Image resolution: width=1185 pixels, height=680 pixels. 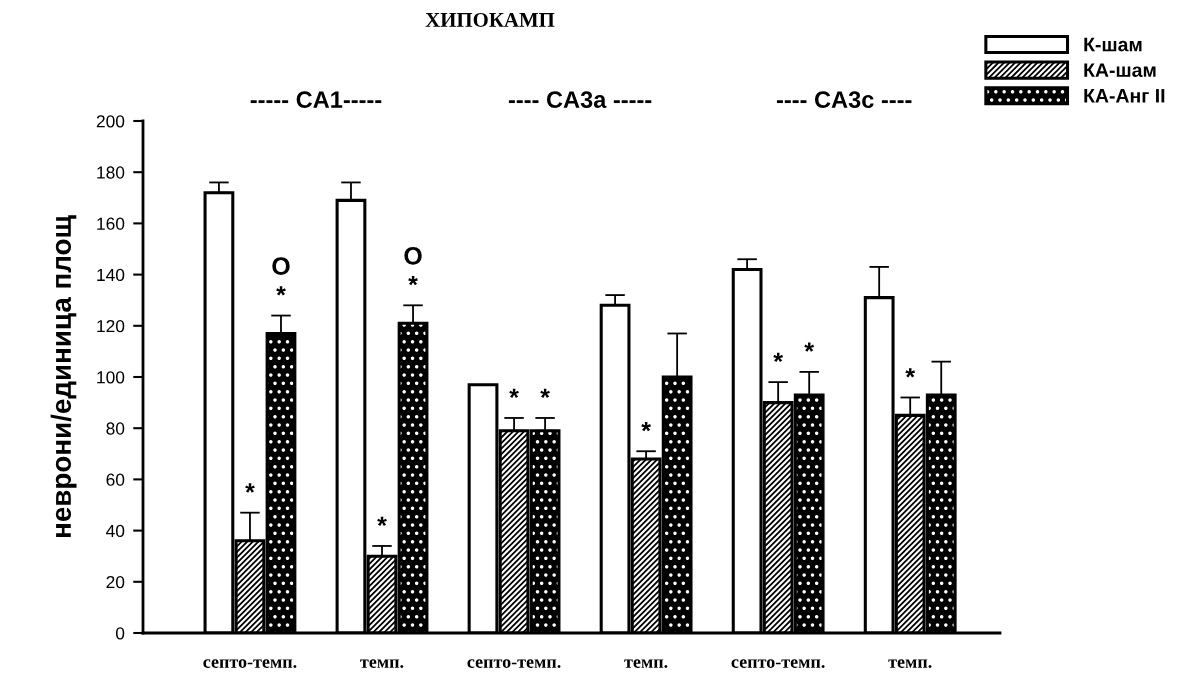 What do you see at coordinates (63, 376) in the screenshot?
I see `y-axis-title: неврони/единица площ` at bounding box center [63, 376].